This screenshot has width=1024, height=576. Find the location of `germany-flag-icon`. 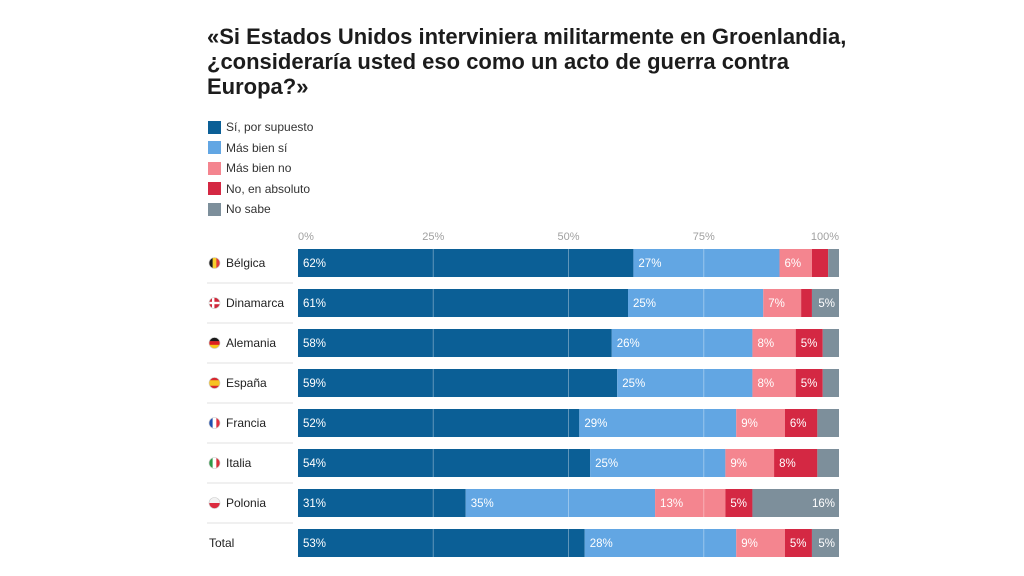

germany-flag-icon is located at coordinates (214, 343).